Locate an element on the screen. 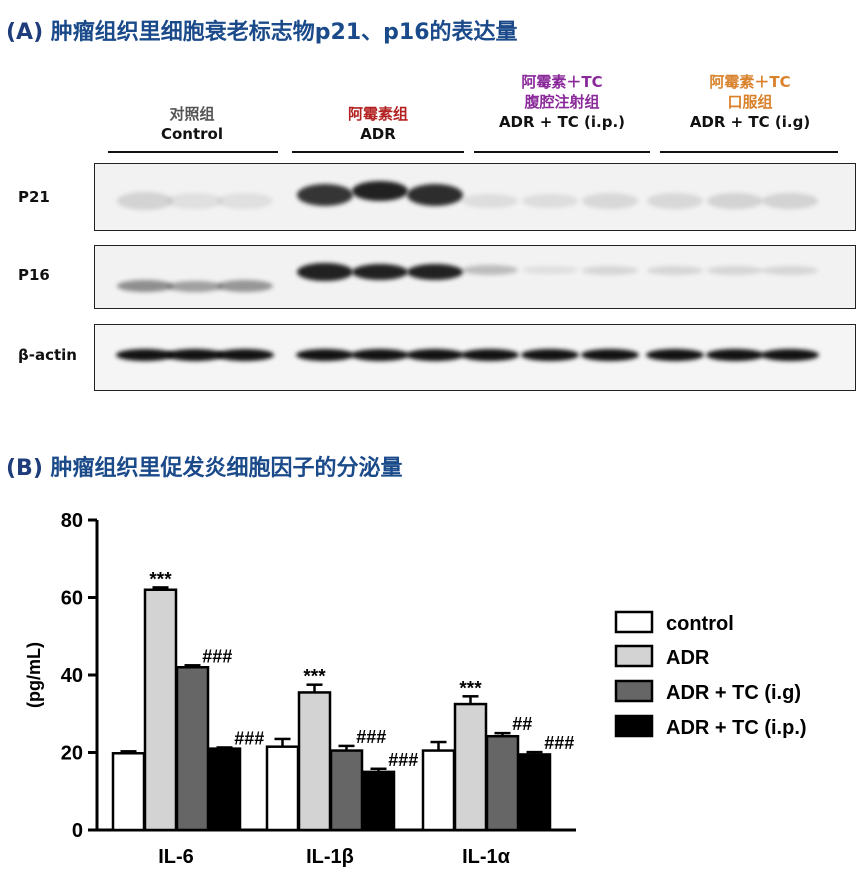 The height and width of the screenshot is (880, 866). group-cn-control: 对照组 is located at coordinates (192, 114).